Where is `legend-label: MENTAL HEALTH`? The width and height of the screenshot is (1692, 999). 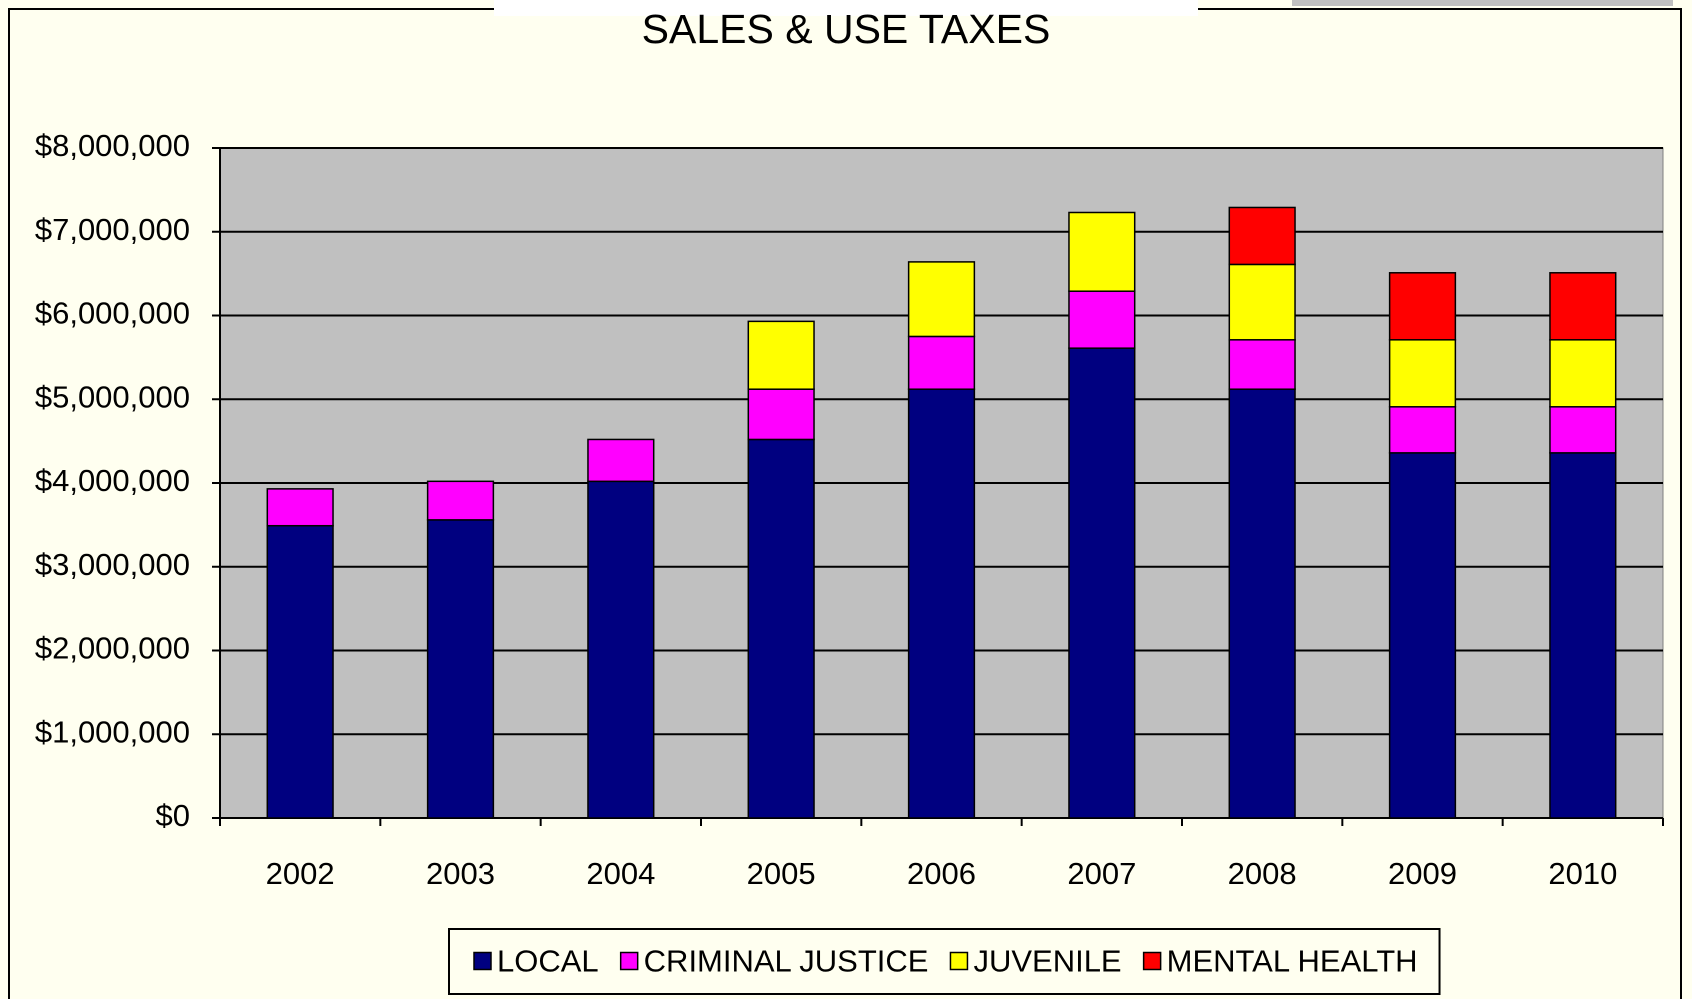
legend-label: MENTAL HEALTH is located at coordinates (1292, 961).